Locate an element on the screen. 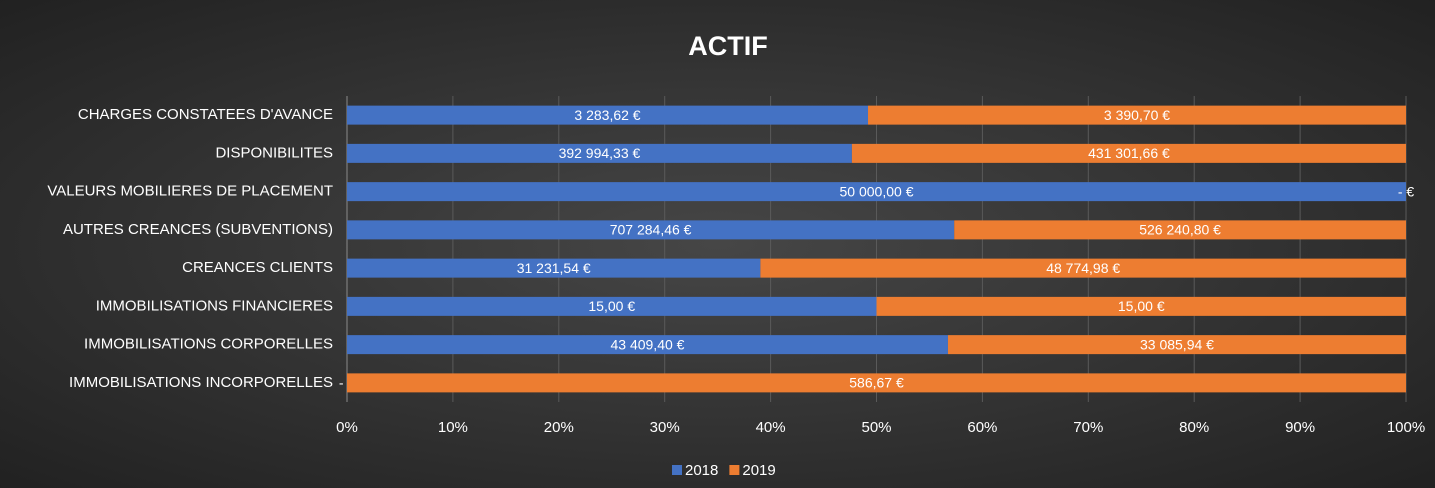  y-tick-label: IMMOBILISATIONS INCORPORELLES is located at coordinates (201, 382).